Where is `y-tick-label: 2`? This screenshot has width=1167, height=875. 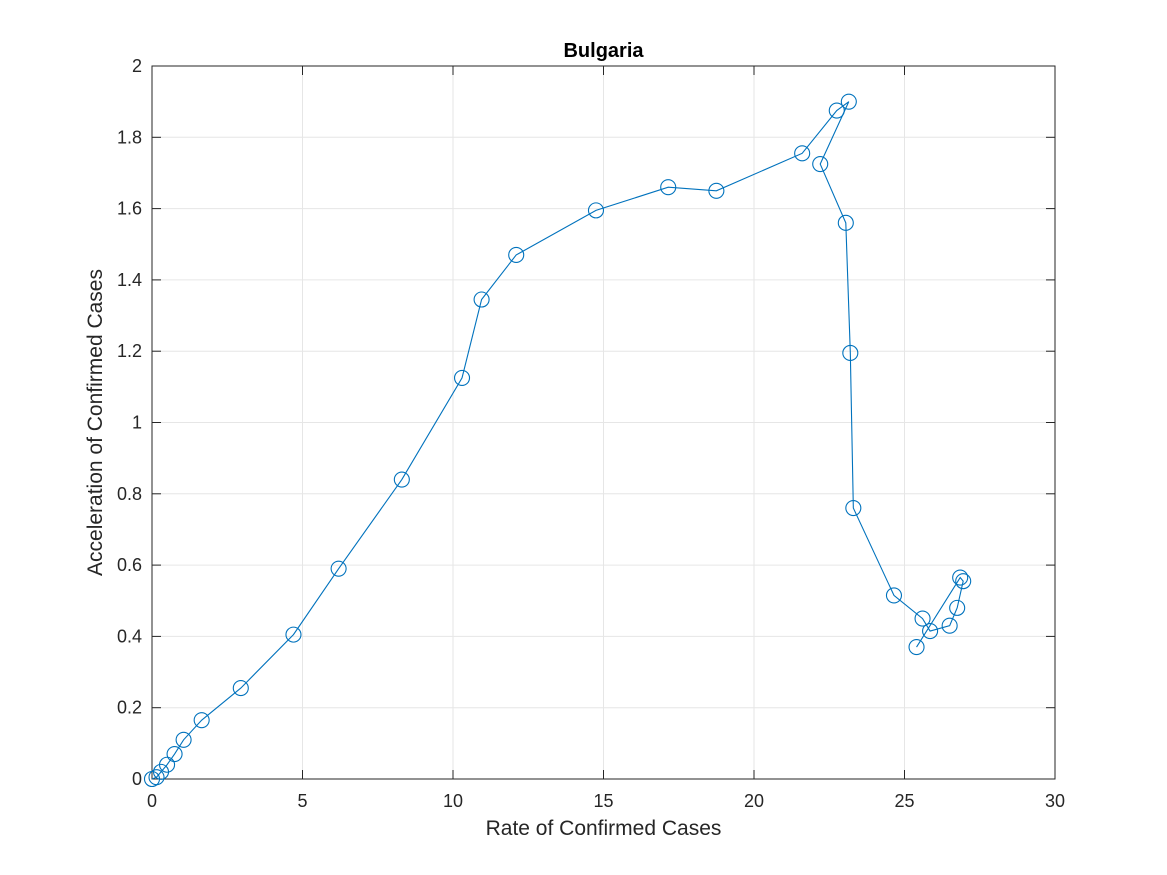 y-tick-label: 2 is located at coordinates (137, 66).